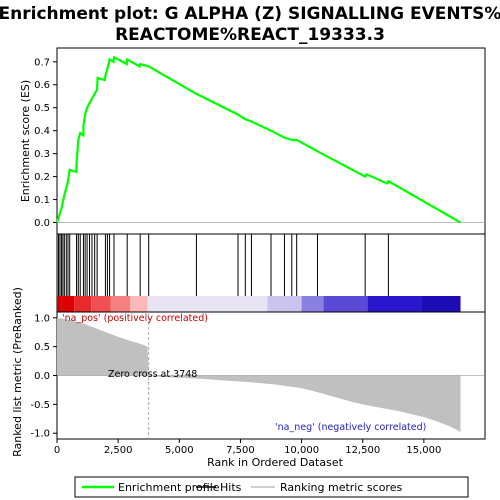 This screenshot has height=500, width=500. What do you see at coordinates (275, 462) in the screenshot?
I see `x-axis-label: Rank in Ordered Dataset` at bounding box center [275, 462].